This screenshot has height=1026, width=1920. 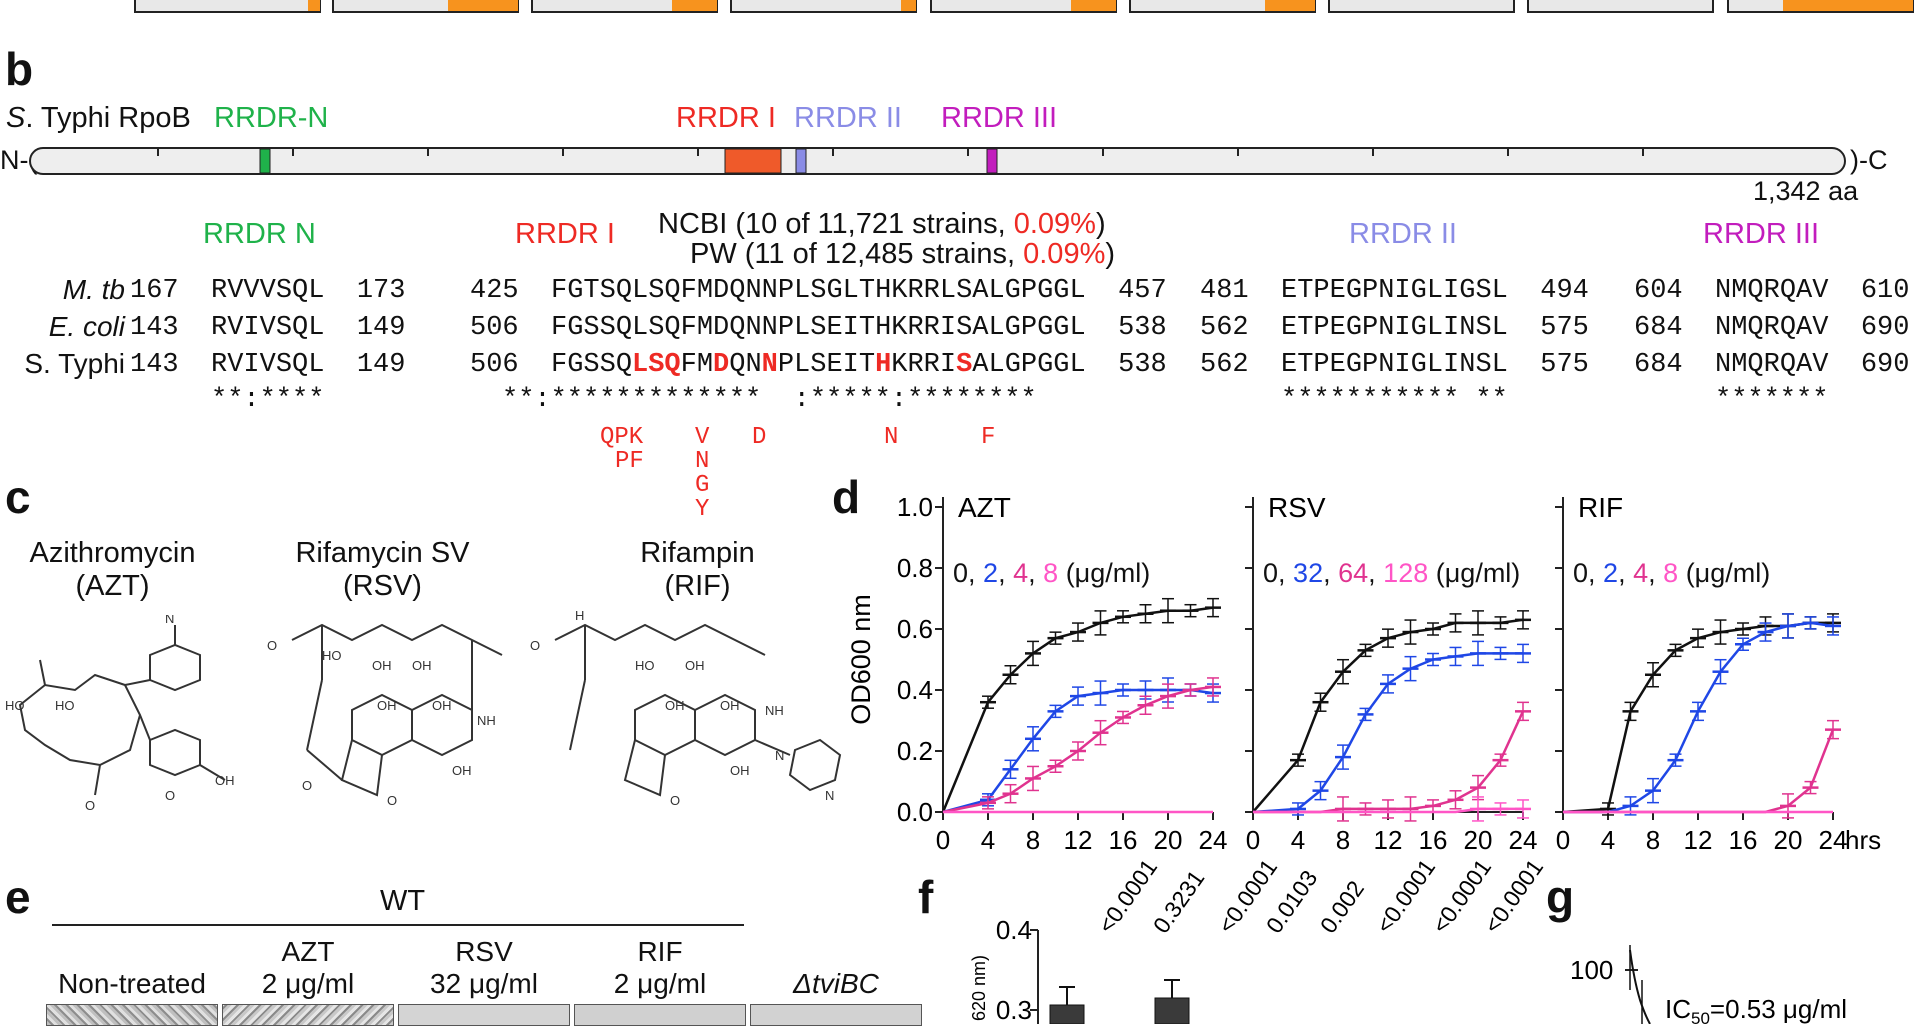 What do you see at coordinates (1029, 365) in the screenshot?
I see `sequence-segment: ALGPGGL` at bounding box center [1029, 365].